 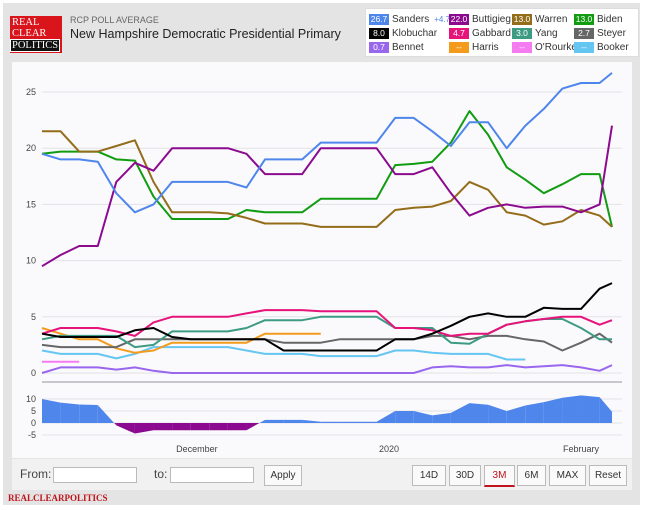 I want to click on legend-item-klobuchar: 8.0 Klobuchar, so click(x=403, y=33).